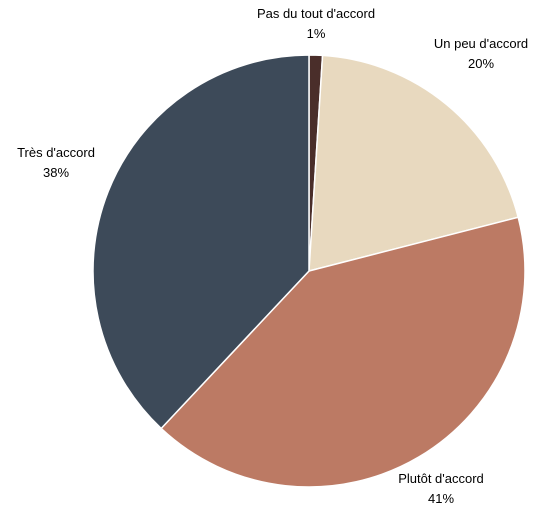  What do you see at coordinates (56, 172) in the screenshot?
I see `slice-value-tres-d-accord: 38%` at bounding box center [56, 172].